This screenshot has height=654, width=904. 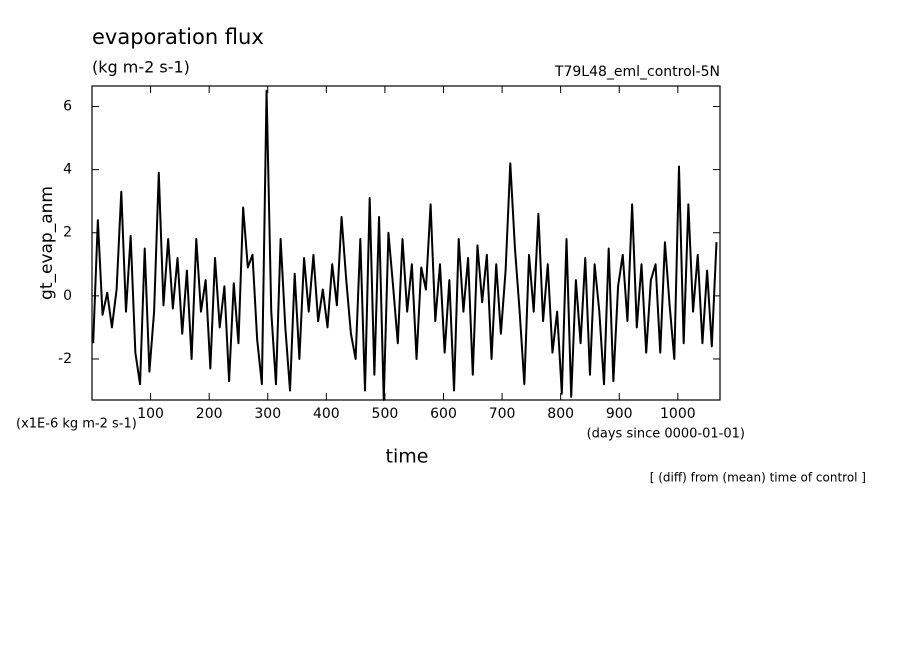 What do you see at coordinates (178, 37) in the screenshot?
I see `chart-title: evaporation flux` at bounding box center [178, 37].